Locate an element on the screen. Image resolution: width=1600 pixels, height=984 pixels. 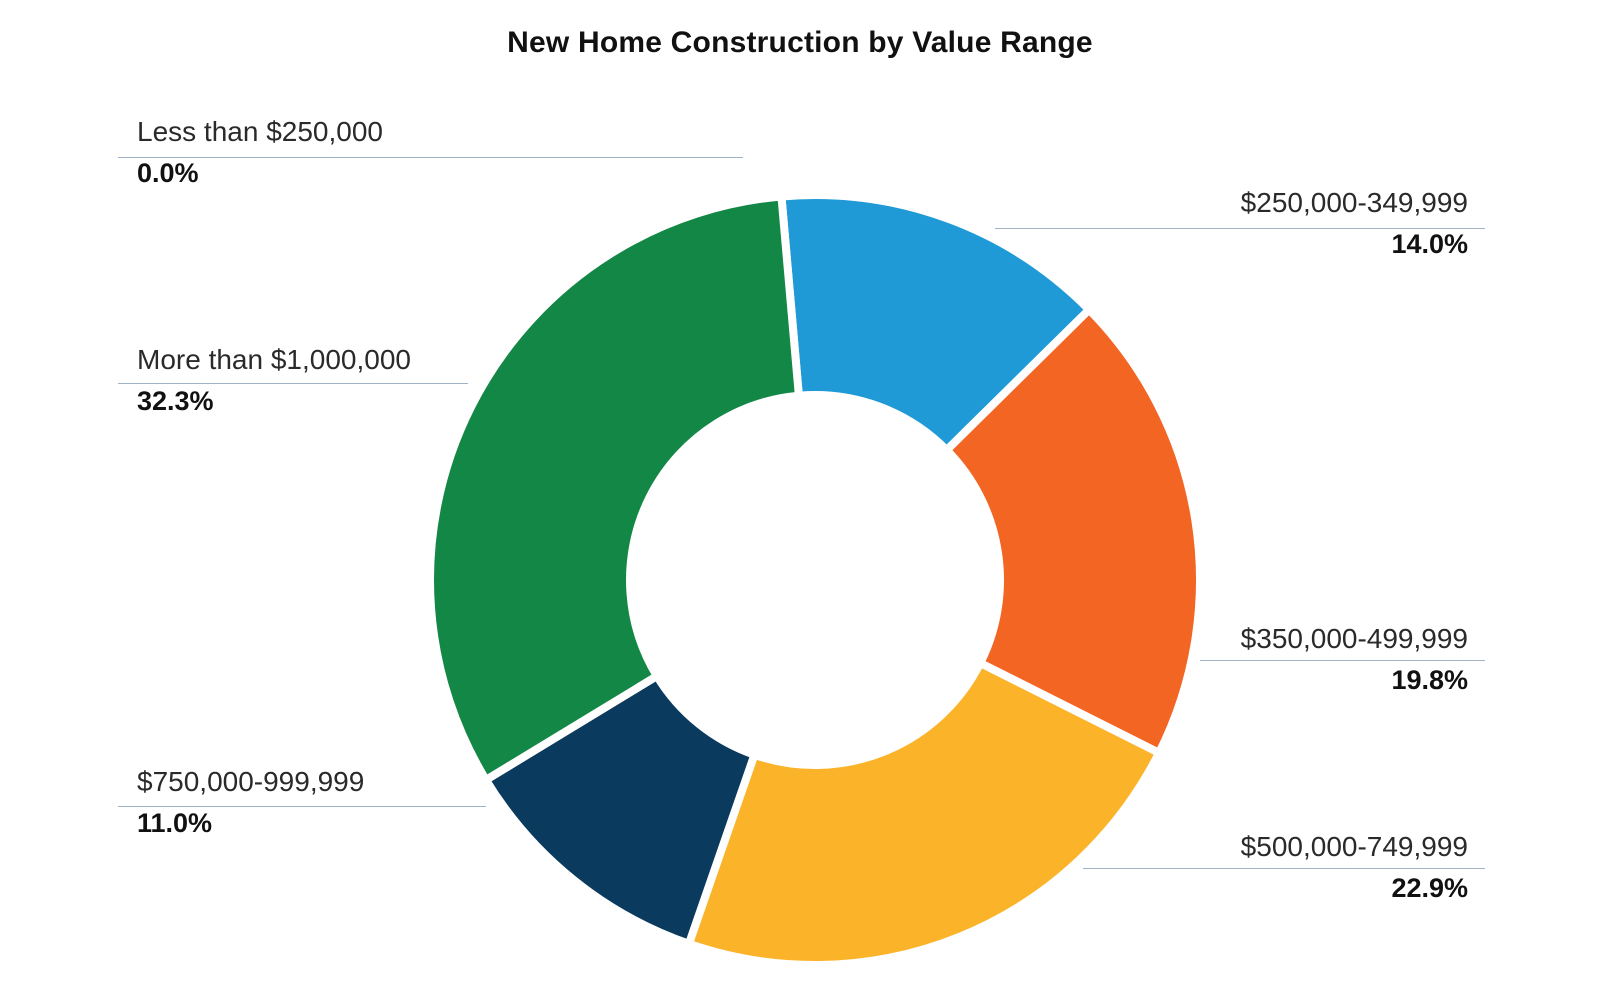
leader-line-350k-499k is located at coordinates (1342, 660).